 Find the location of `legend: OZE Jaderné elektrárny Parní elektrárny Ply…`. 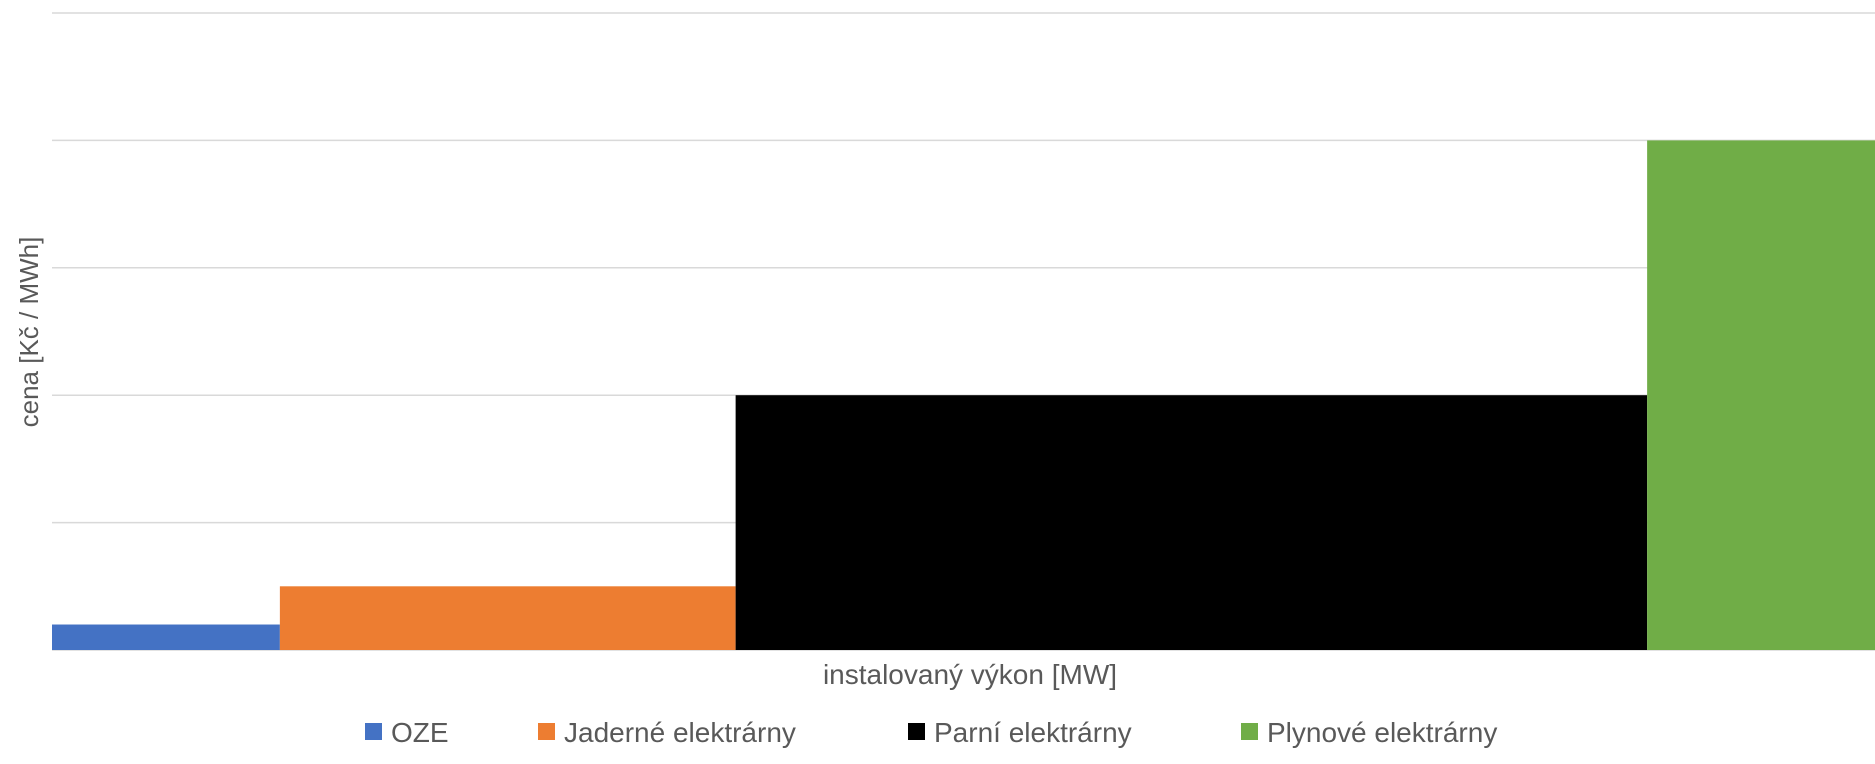

legend: OZE Jaderné elektrárny Parní elektrárny Ply… is located at coordinates (931, 732).